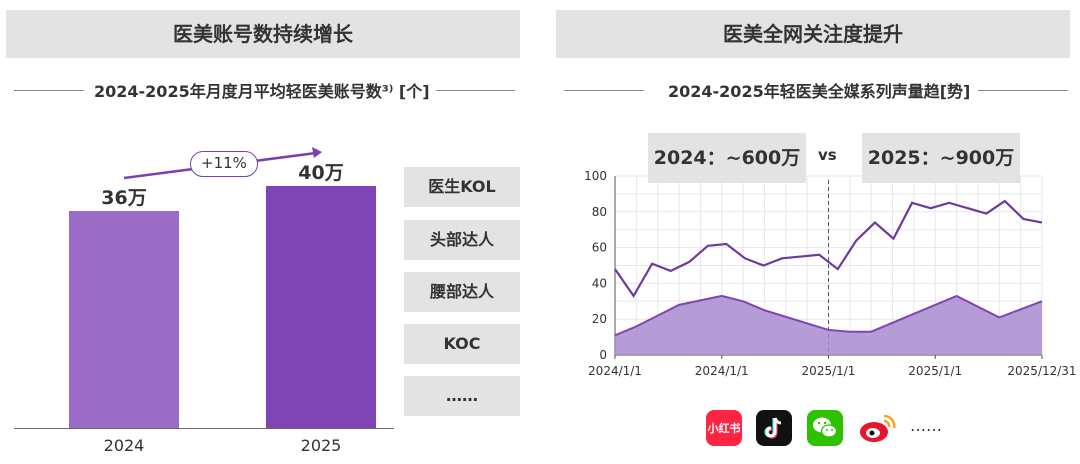 The width and height of the screenshot is (1080, 464). I want to click on y-tick-label: 0, so click(603, 355).